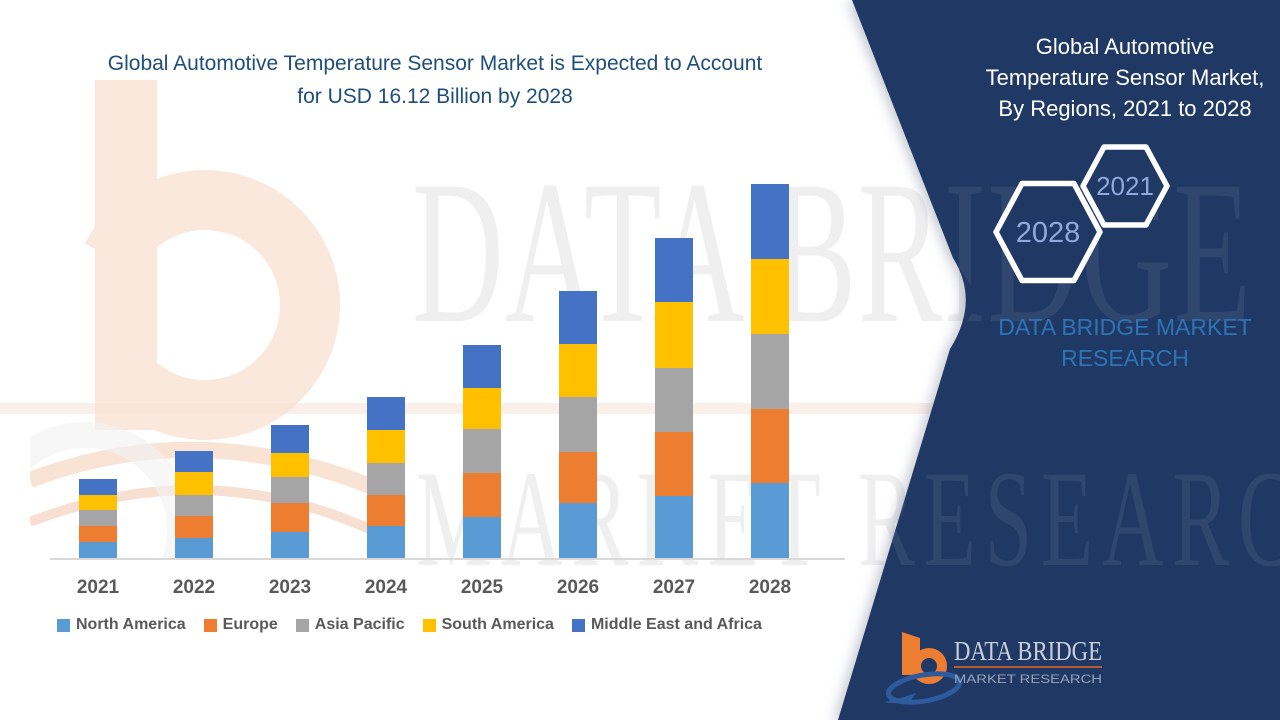  I want to click on watermark-band, so click(517, 408).